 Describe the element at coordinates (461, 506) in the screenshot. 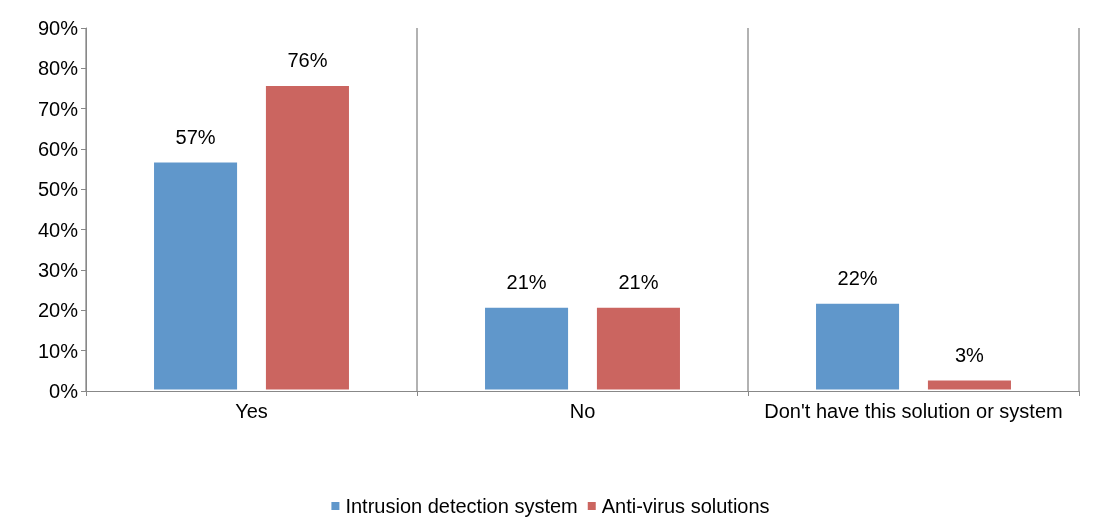

I see `legend-label: Intrusion detection system` at that location.